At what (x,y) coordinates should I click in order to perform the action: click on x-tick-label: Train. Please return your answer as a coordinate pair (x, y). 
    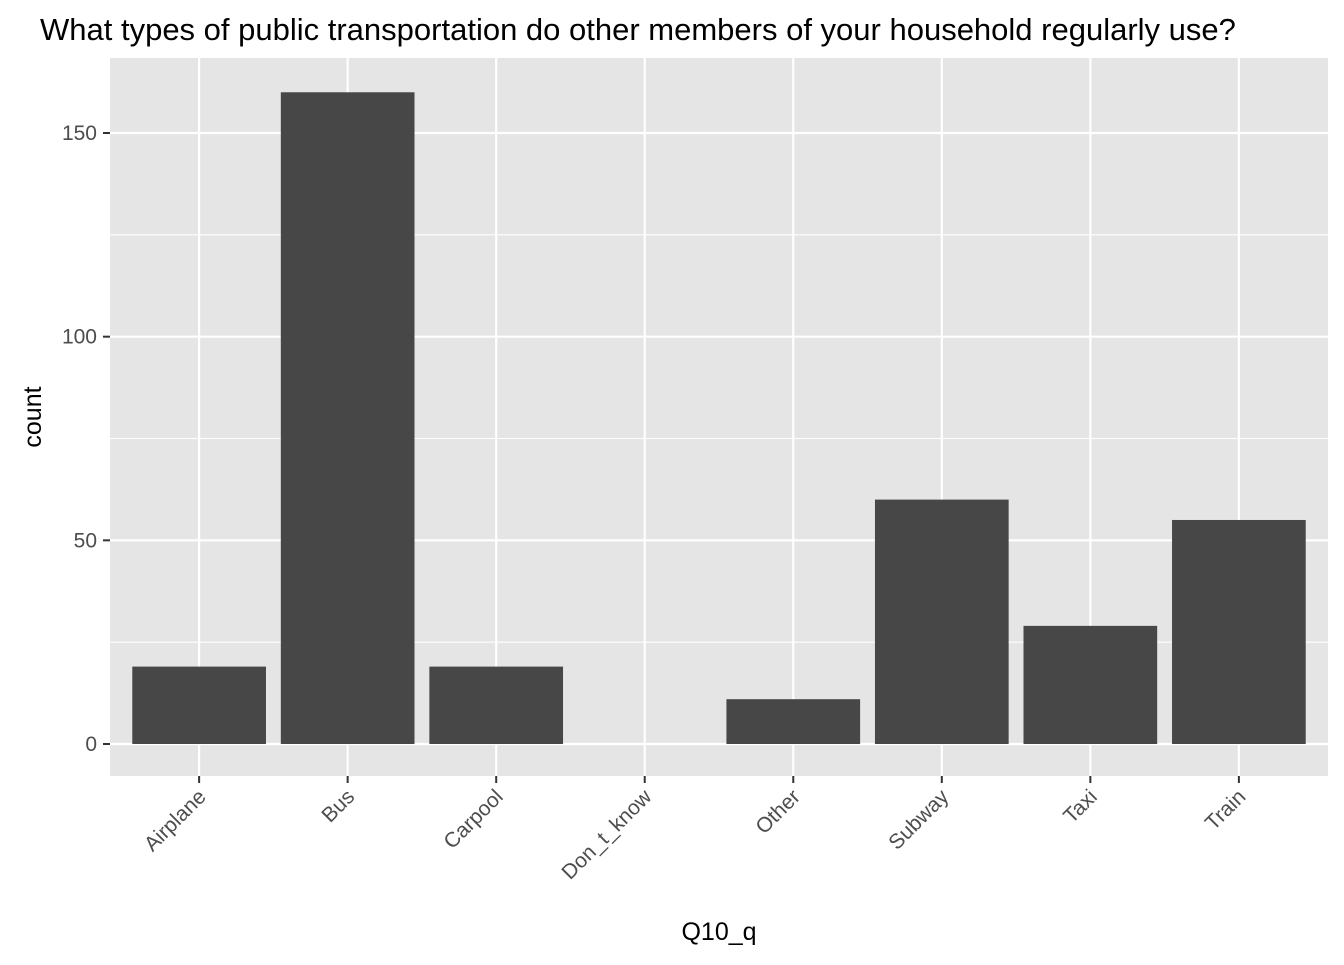
    Looking at the image, I should click on (1226, 810).